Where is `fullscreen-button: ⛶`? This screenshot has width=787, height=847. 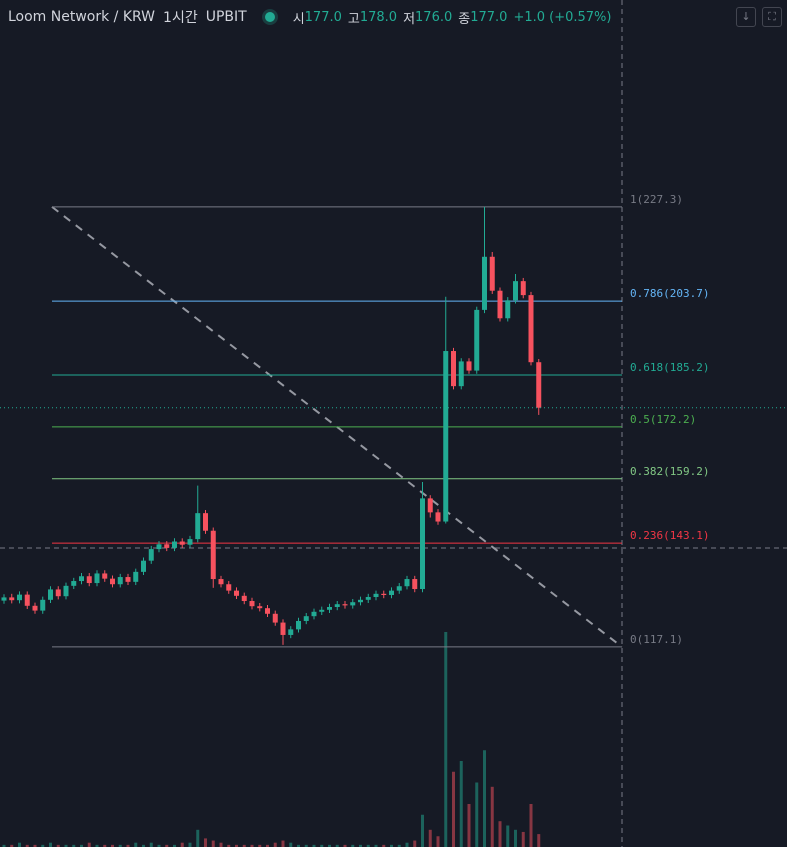
fullscreen-button: ⛶ is located at coordinates (772, 17).